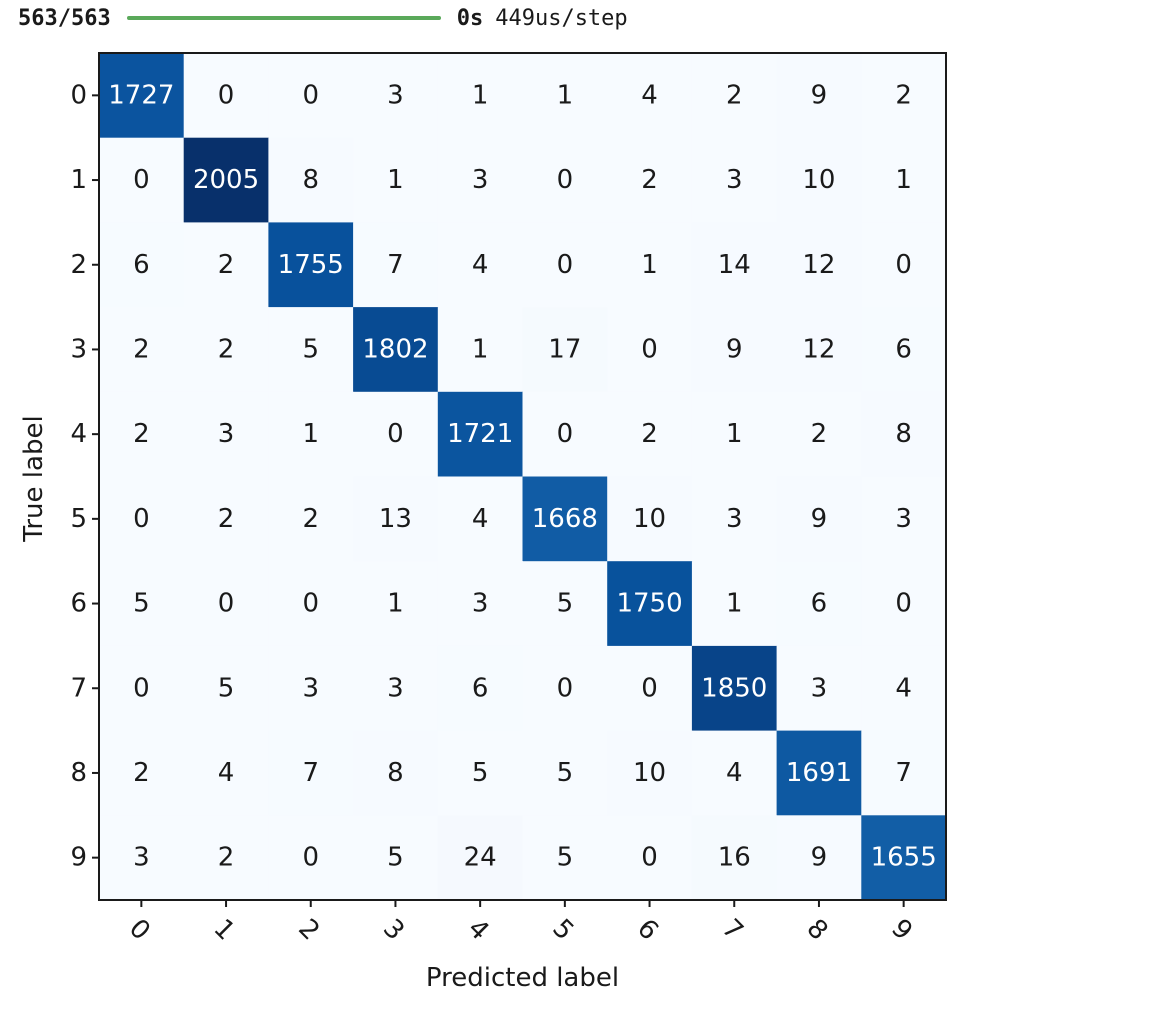 The width and height of the screenshot is (1166, 1014). I want to click on y-tick-label: 4, so click(78, 434).